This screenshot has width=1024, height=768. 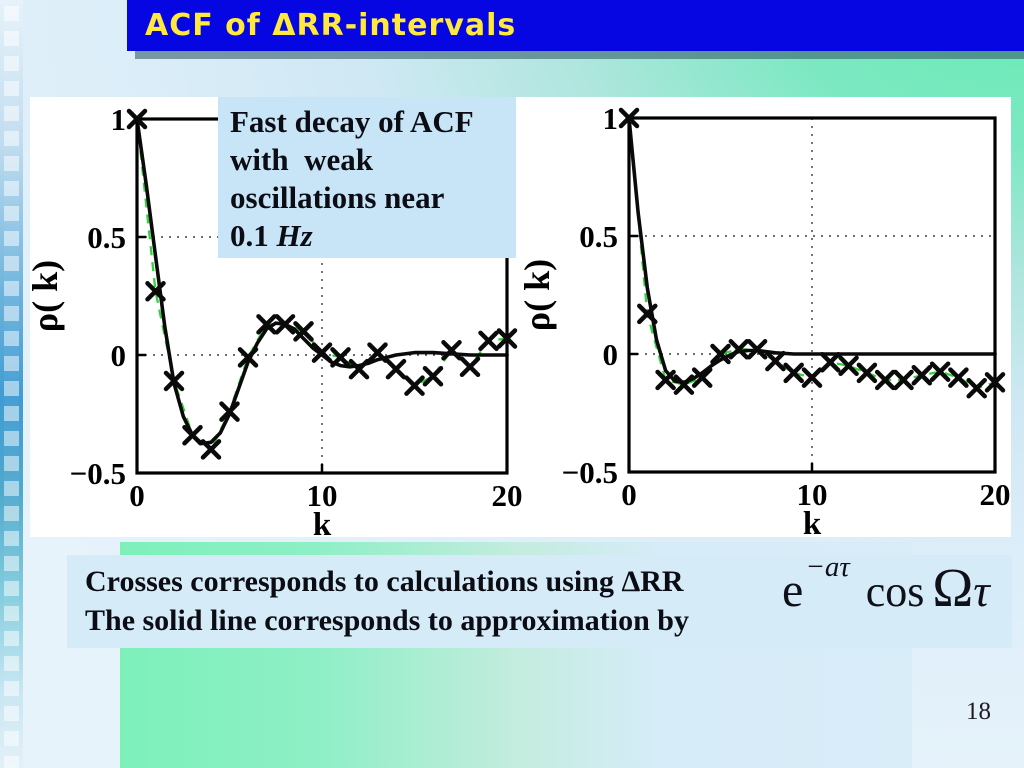 I want to click on hz-unit: Hz, so click(x=294, y=235).